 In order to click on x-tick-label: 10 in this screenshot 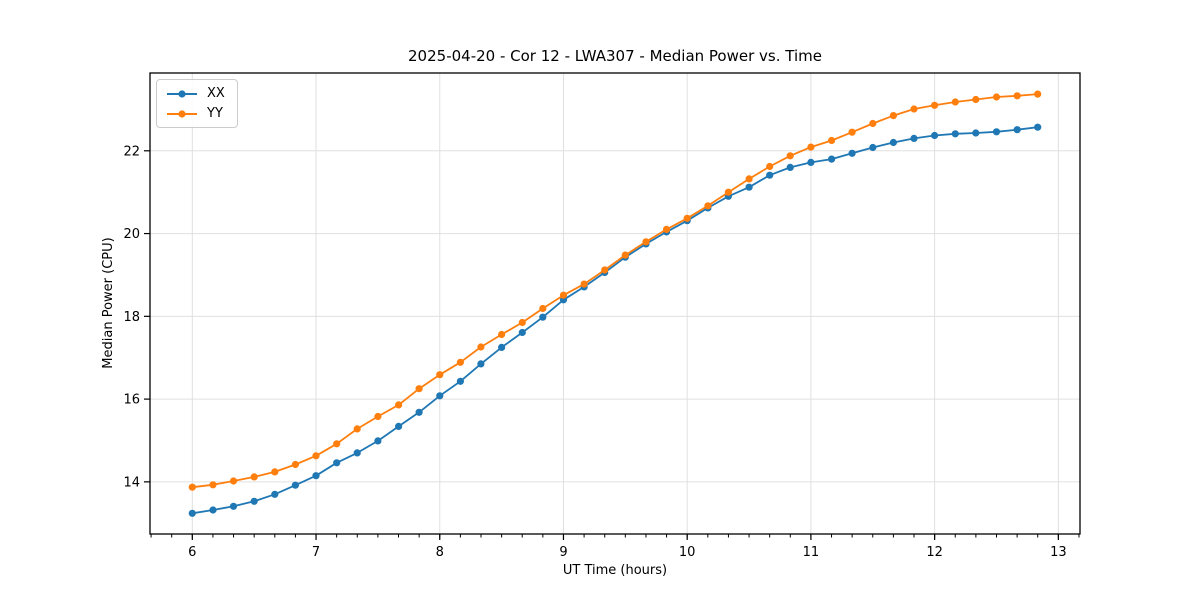, I will do `click(687, 552)`.